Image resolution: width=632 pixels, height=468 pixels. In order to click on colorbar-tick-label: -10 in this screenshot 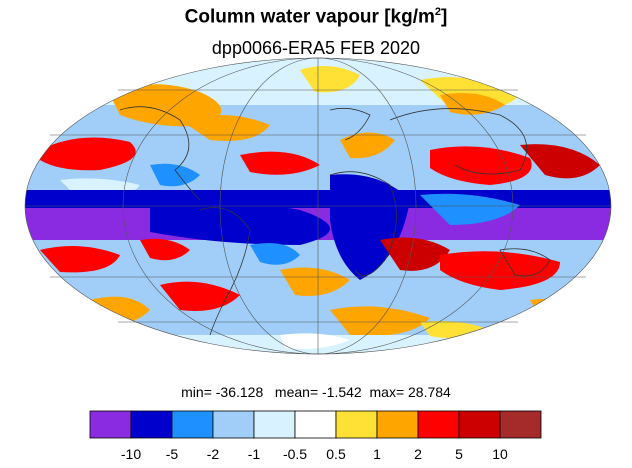, I will do `click(131, 454)`.